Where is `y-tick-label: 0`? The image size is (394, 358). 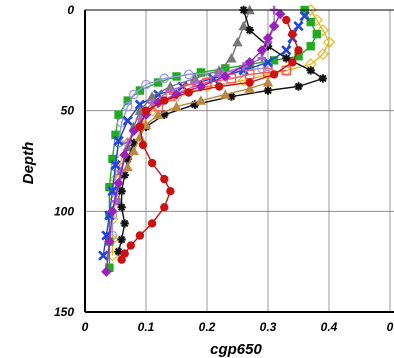
y-tick-label: 0 is located at coordinates (70, 10).